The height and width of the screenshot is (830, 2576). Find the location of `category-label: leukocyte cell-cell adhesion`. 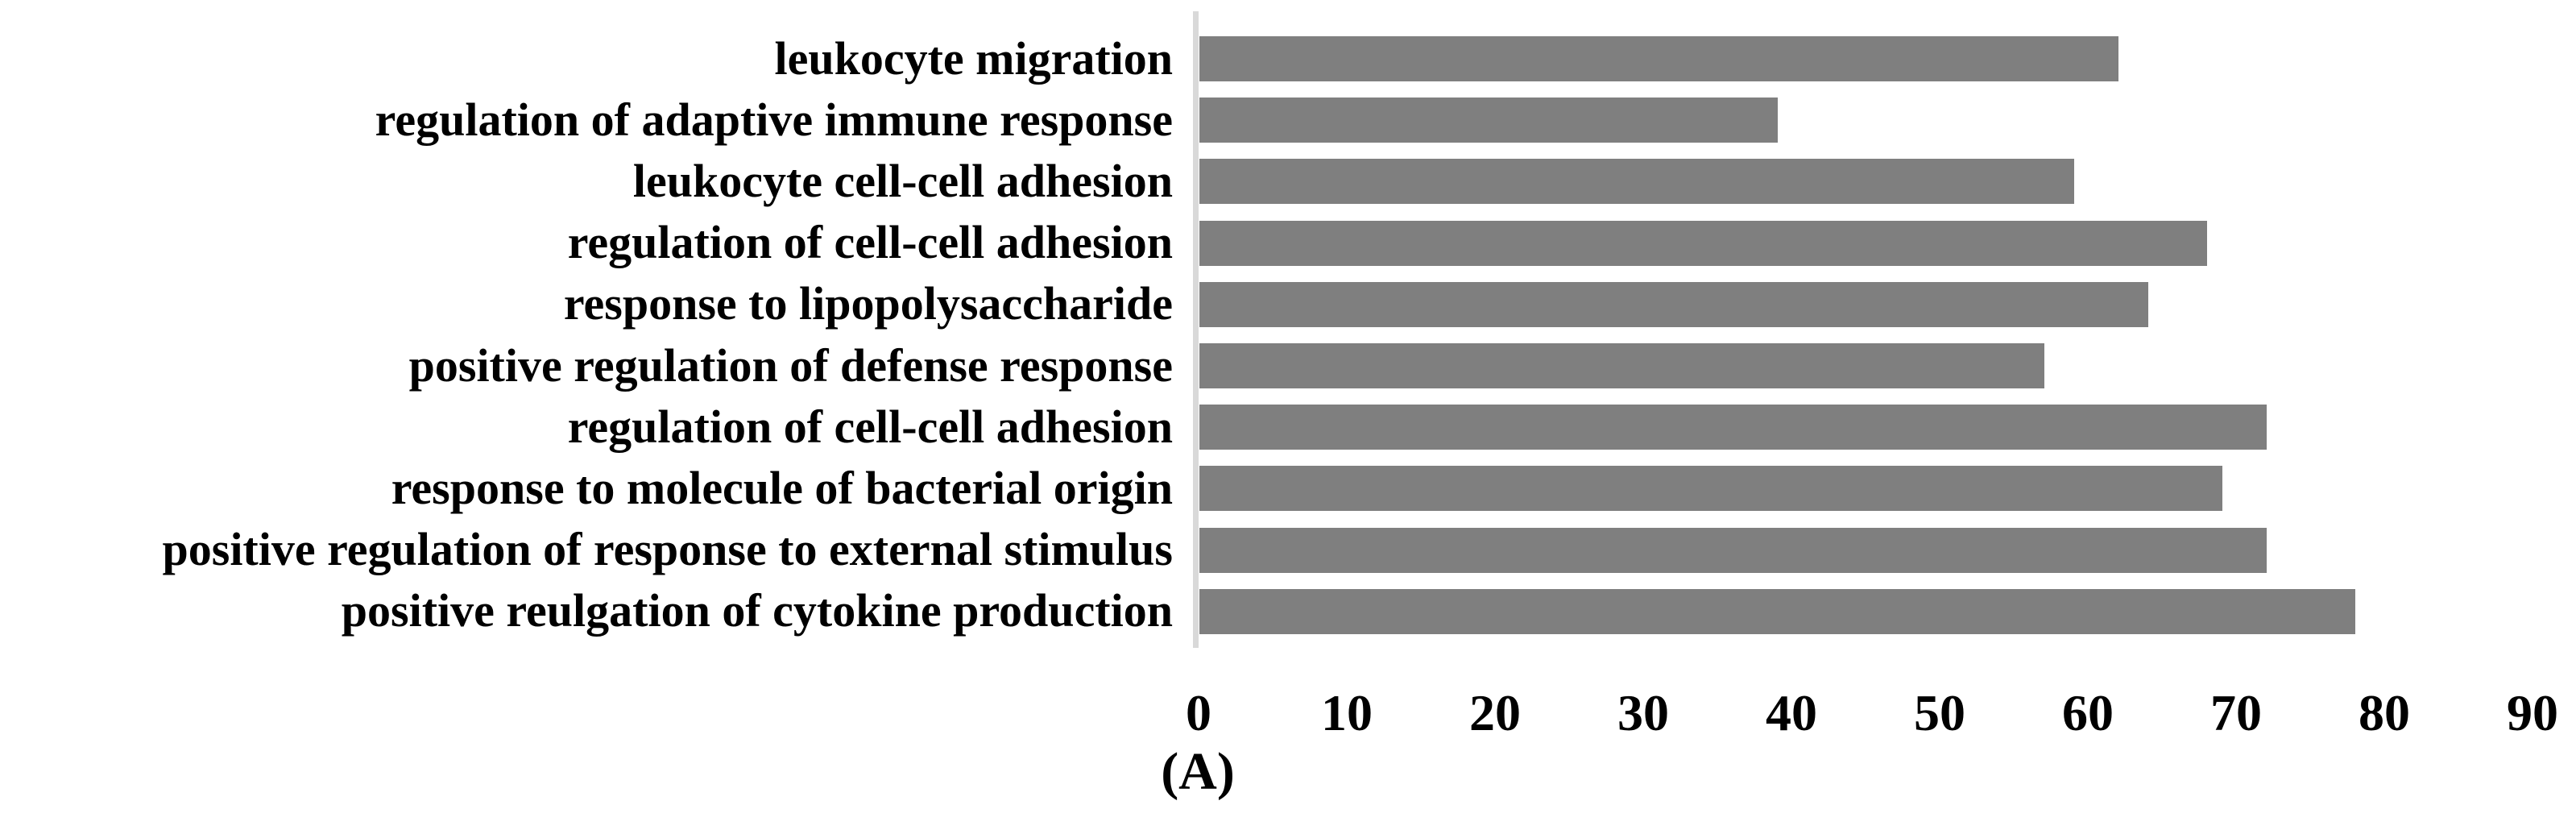

category-label: leukocyte cell-cell adhesion is located at coordinates (902, 181).